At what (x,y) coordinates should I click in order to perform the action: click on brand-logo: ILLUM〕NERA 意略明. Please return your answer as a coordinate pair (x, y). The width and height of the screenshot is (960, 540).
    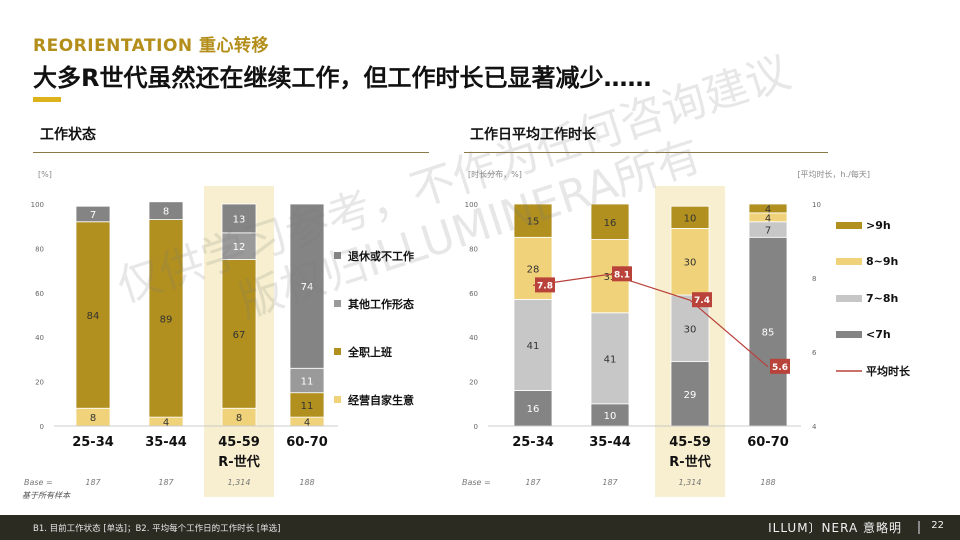
    Looking at the image, I should click on (835, 528).